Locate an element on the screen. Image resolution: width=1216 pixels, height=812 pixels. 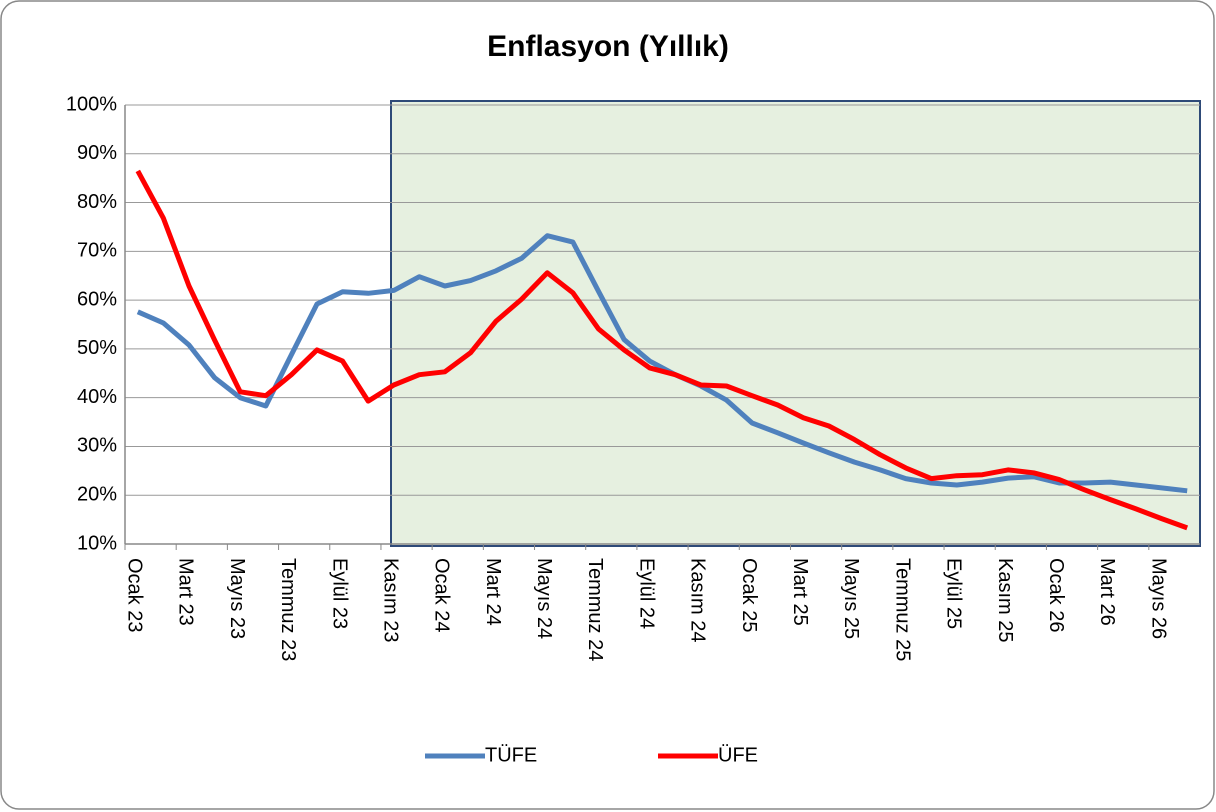
y-tick-label: 50% is located at coordinates (97, 348).